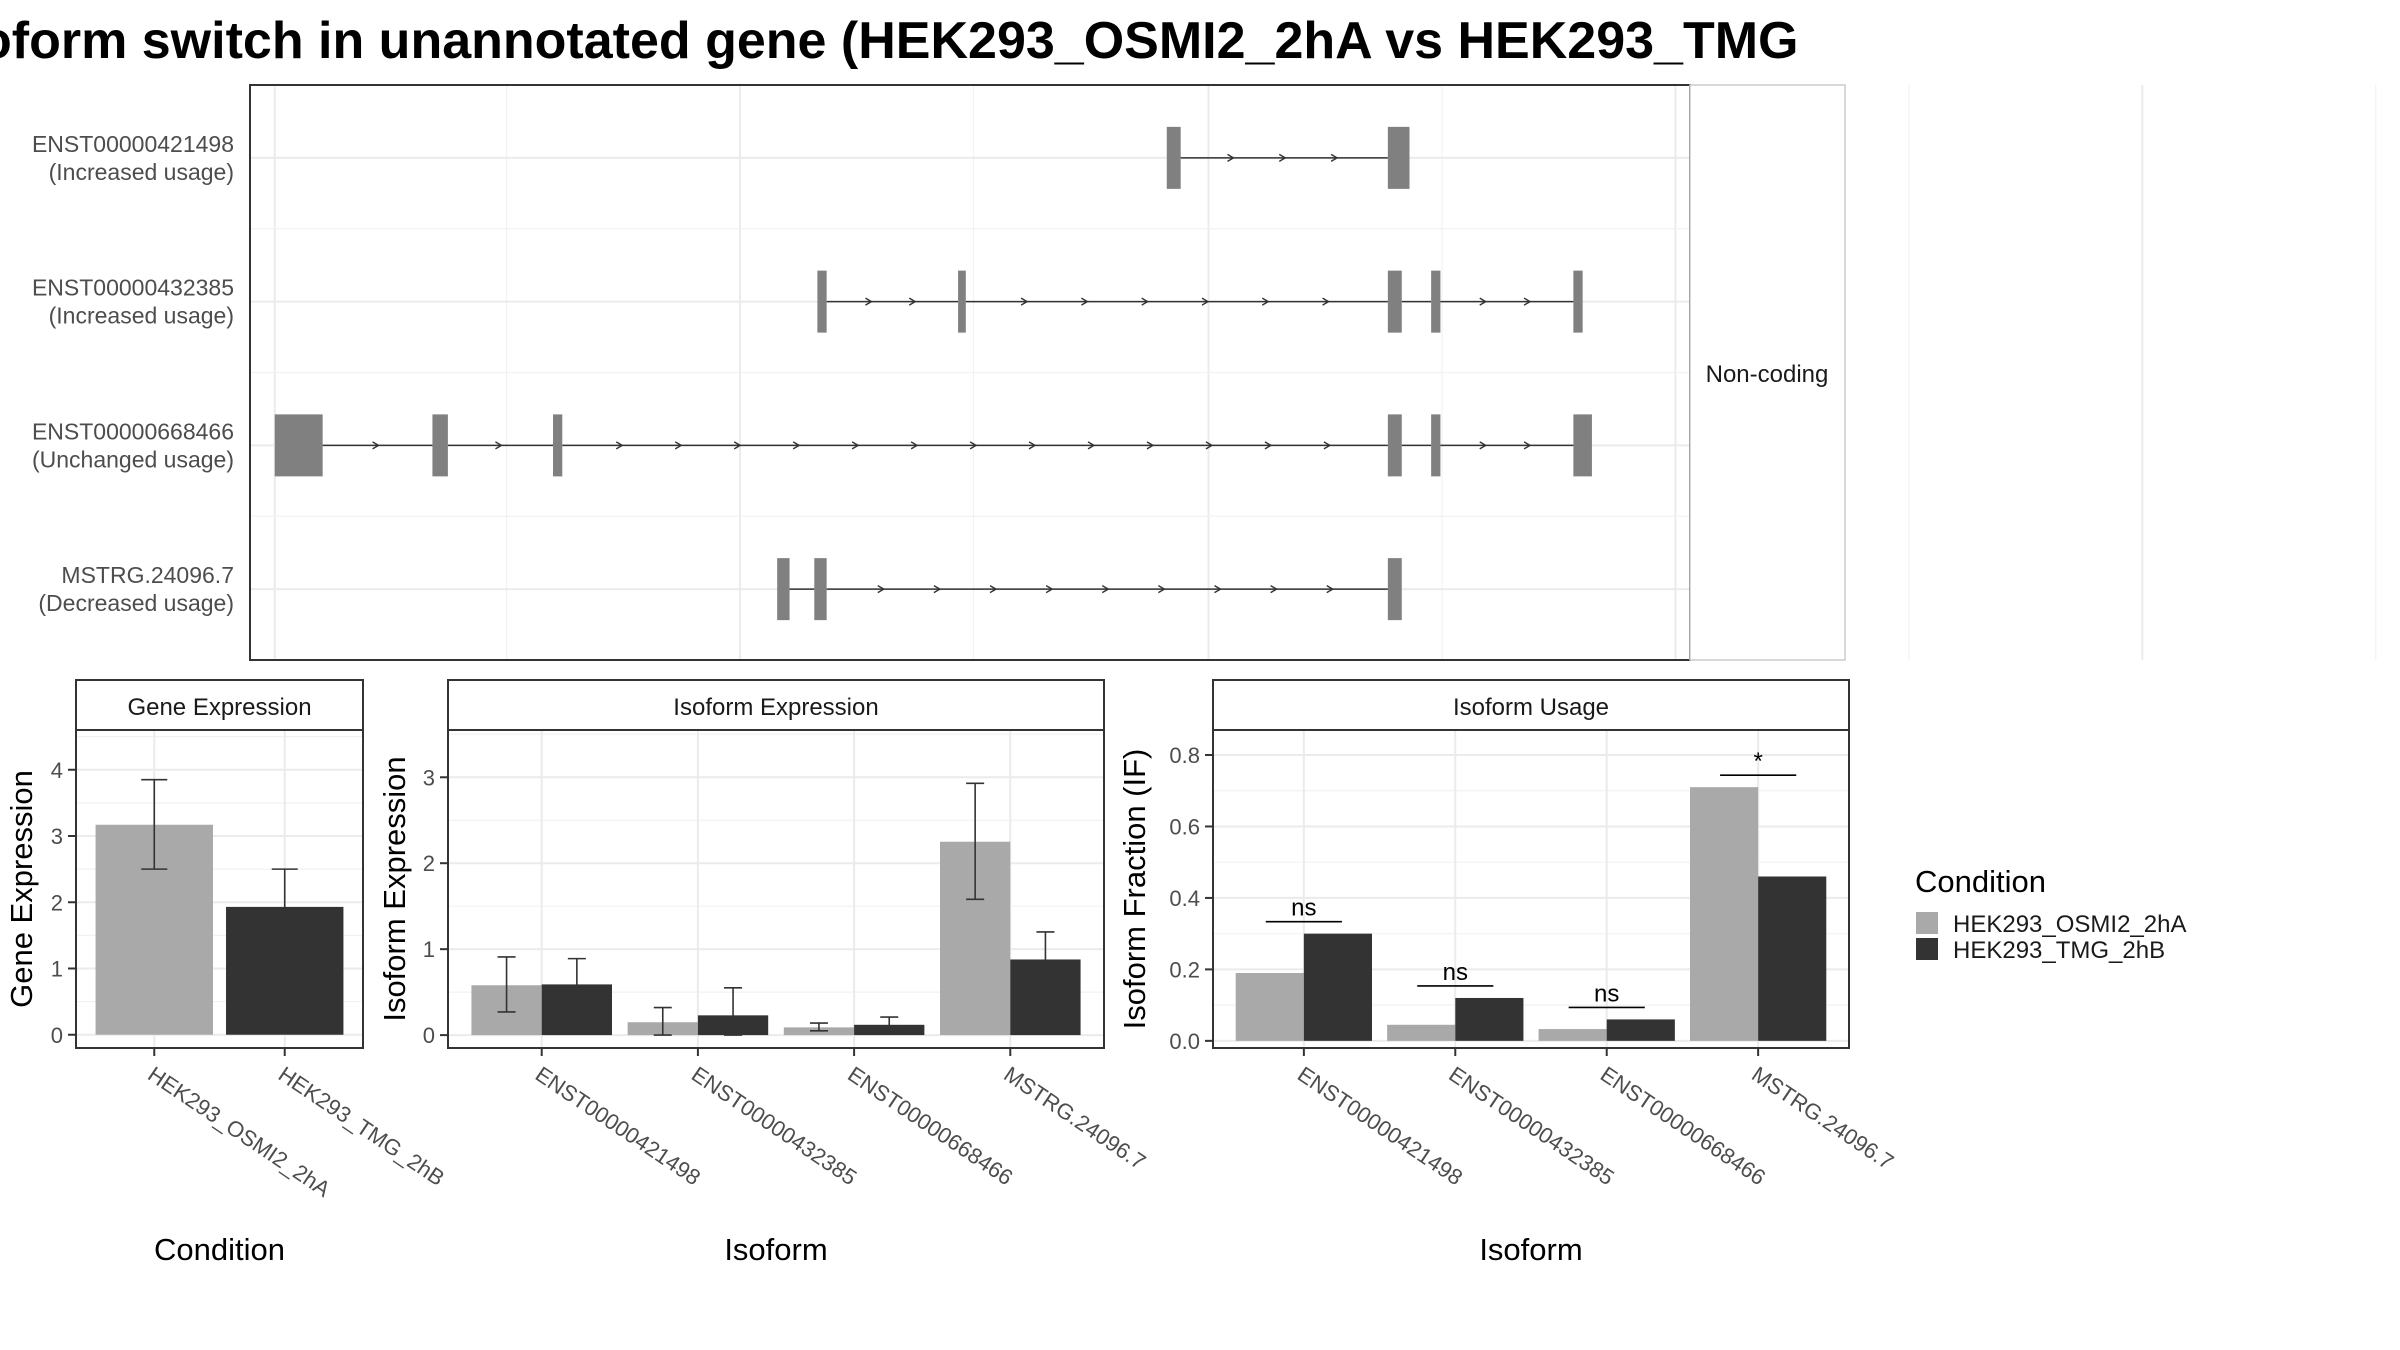 This screenshot has width=2400, height=1350. I want to click on isoform-expression-x-axis-title: Isoform, so click(775, 1249).